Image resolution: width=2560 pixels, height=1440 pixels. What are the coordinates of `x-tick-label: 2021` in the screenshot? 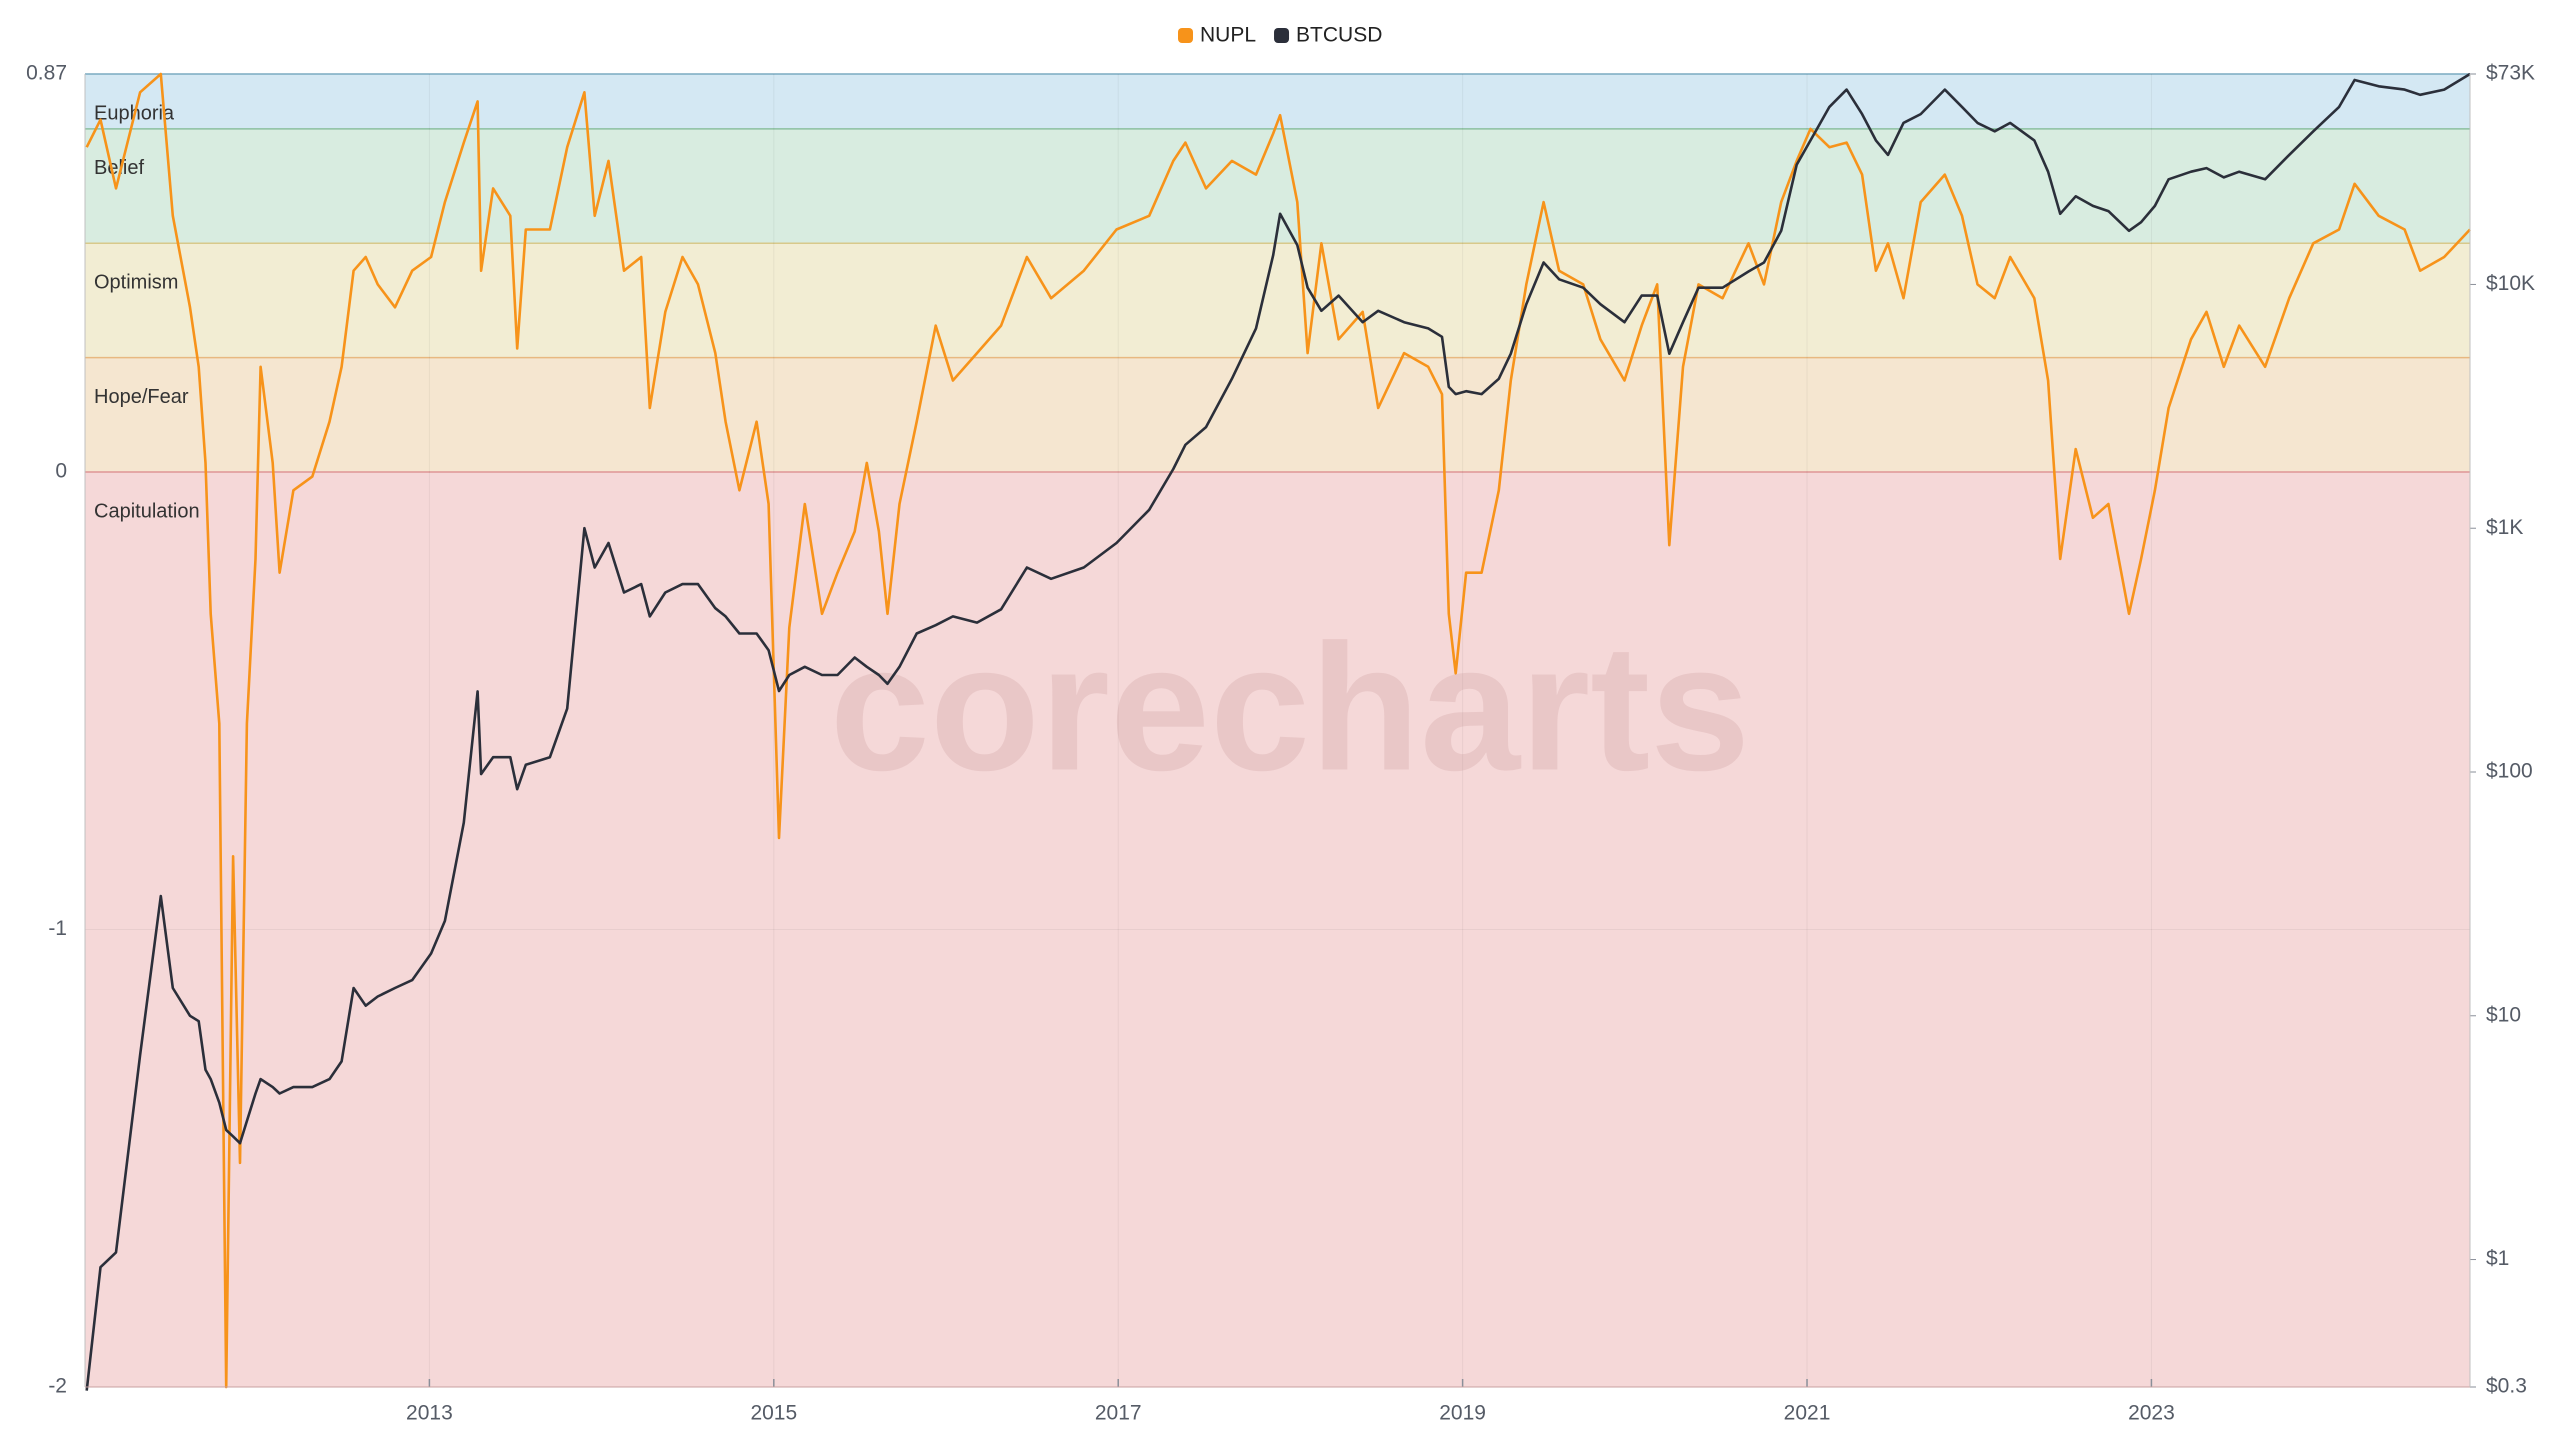 It's located at (1807, 1413).